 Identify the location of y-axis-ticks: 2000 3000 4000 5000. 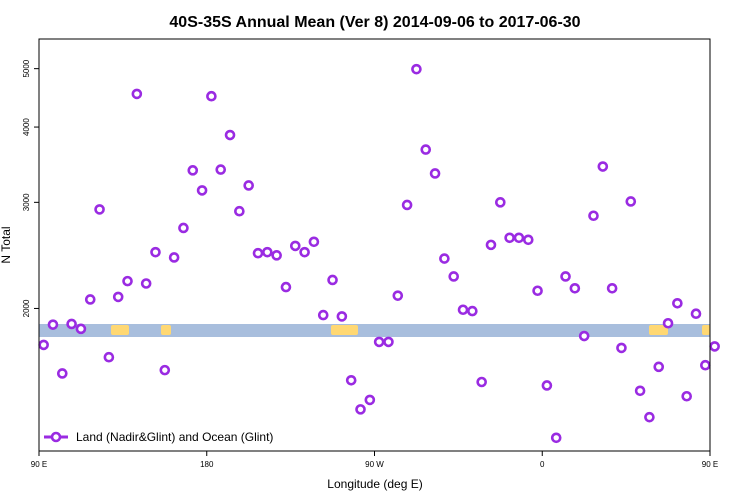
(30, 188).